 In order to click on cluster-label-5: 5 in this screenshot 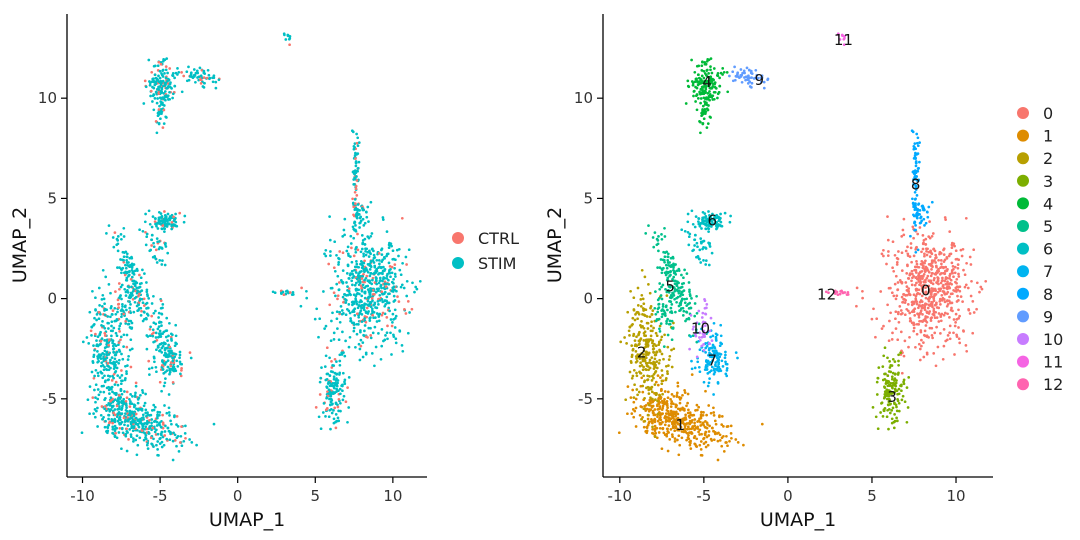, I will do `click(670, 287)`.